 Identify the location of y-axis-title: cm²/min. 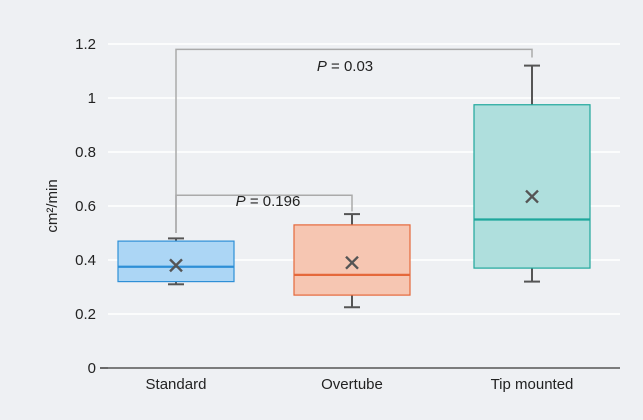
(52, 205).